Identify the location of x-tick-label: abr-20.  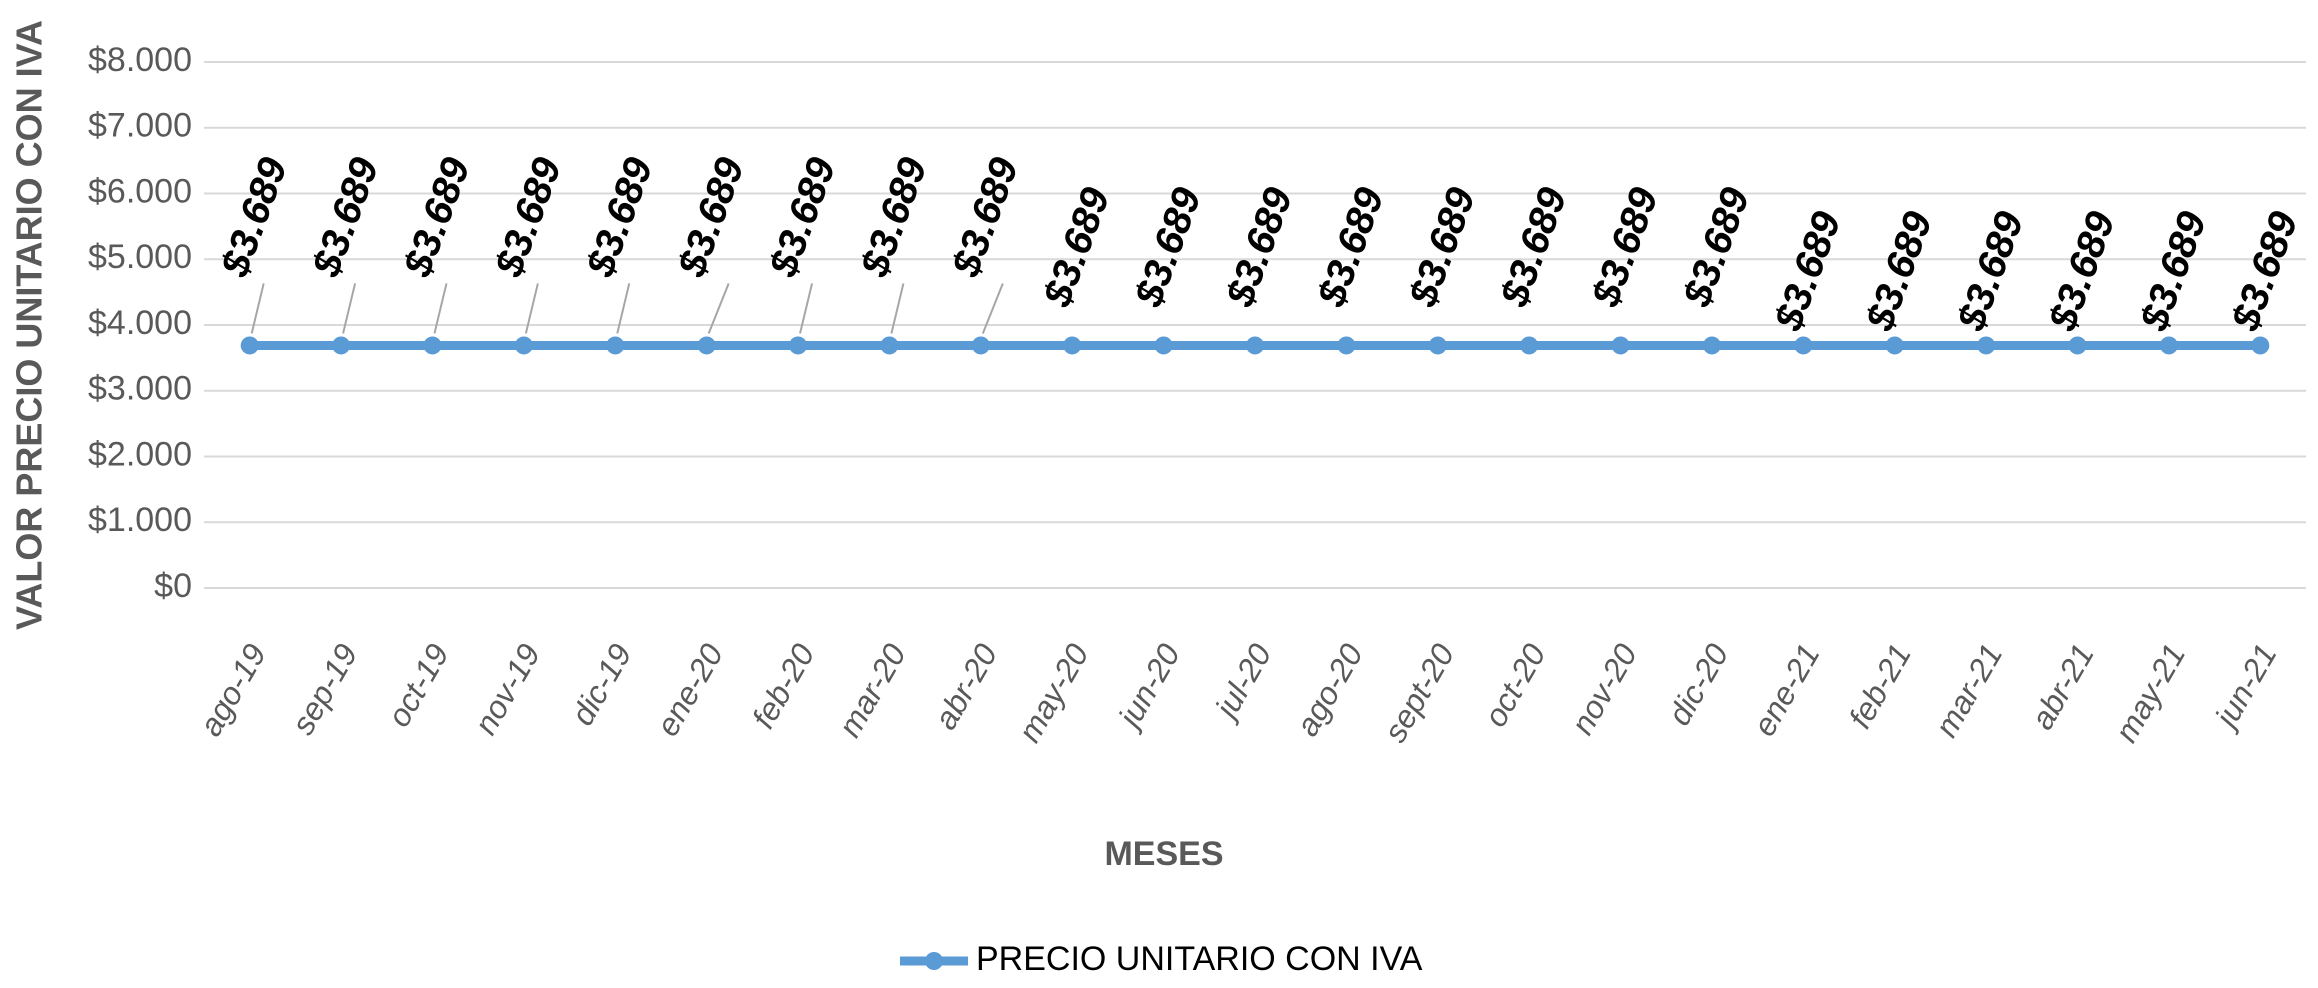
(965, 687).